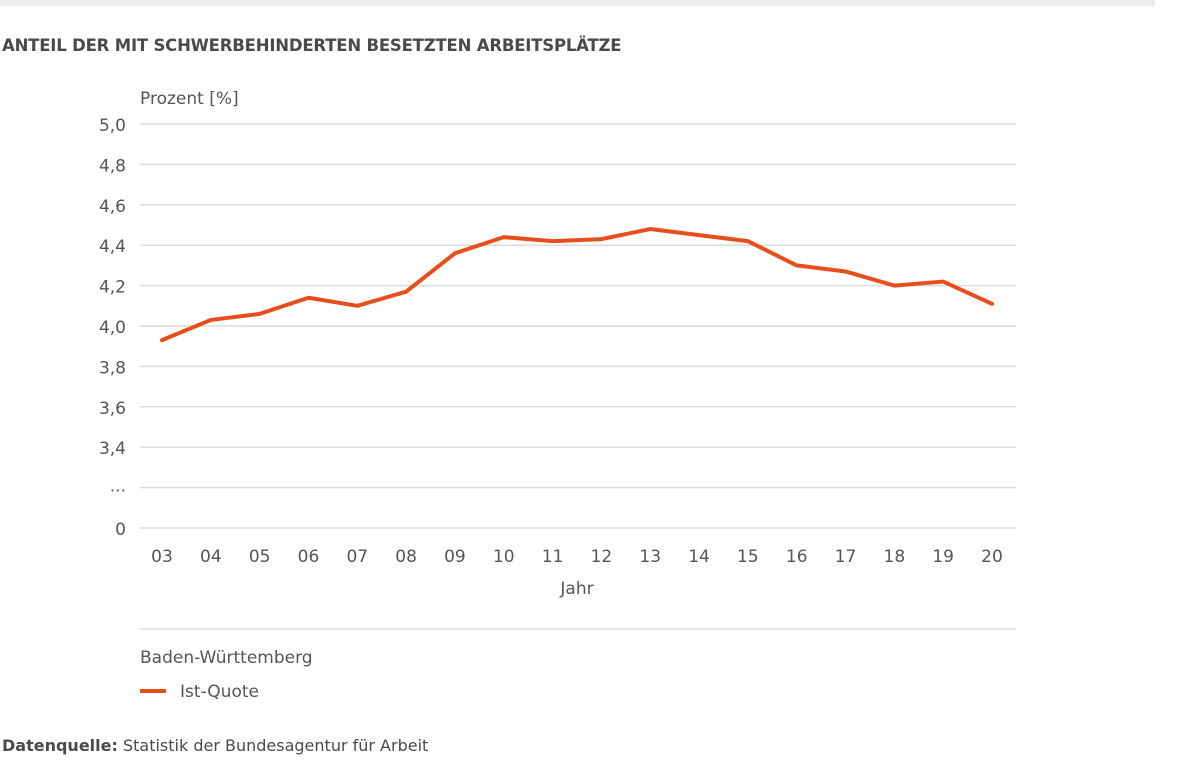 The height and width of the screenshot is (760, 1200). I want to click on x-tick-label: 07, so click(357, 557).